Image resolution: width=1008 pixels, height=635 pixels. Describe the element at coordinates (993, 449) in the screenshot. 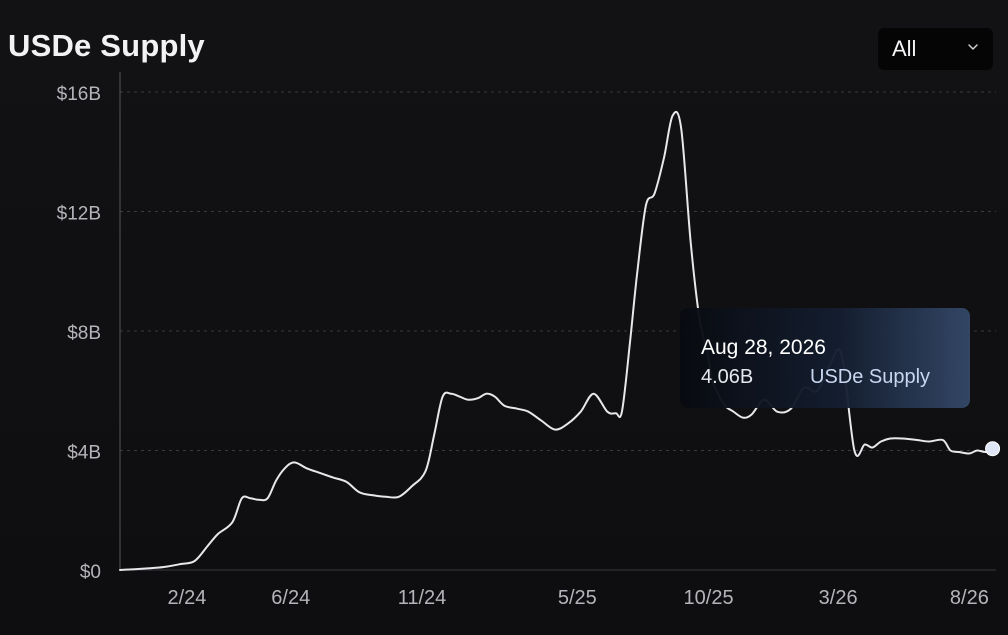

I see `hover-point-marker` at that location.